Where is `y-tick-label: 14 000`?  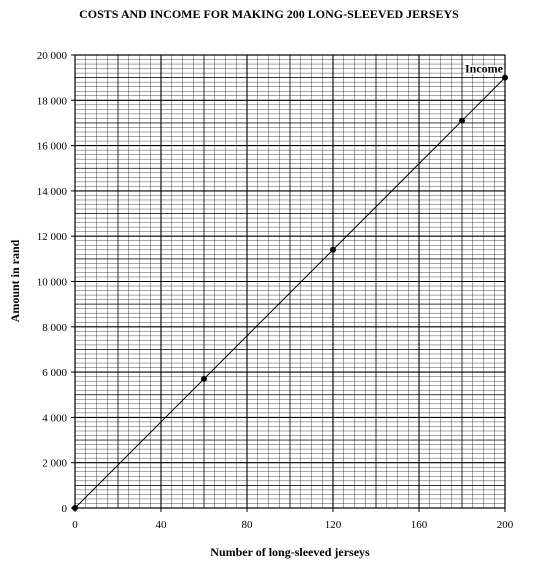 y-tick-label: 14 000 is located at coordinates (52, 192).